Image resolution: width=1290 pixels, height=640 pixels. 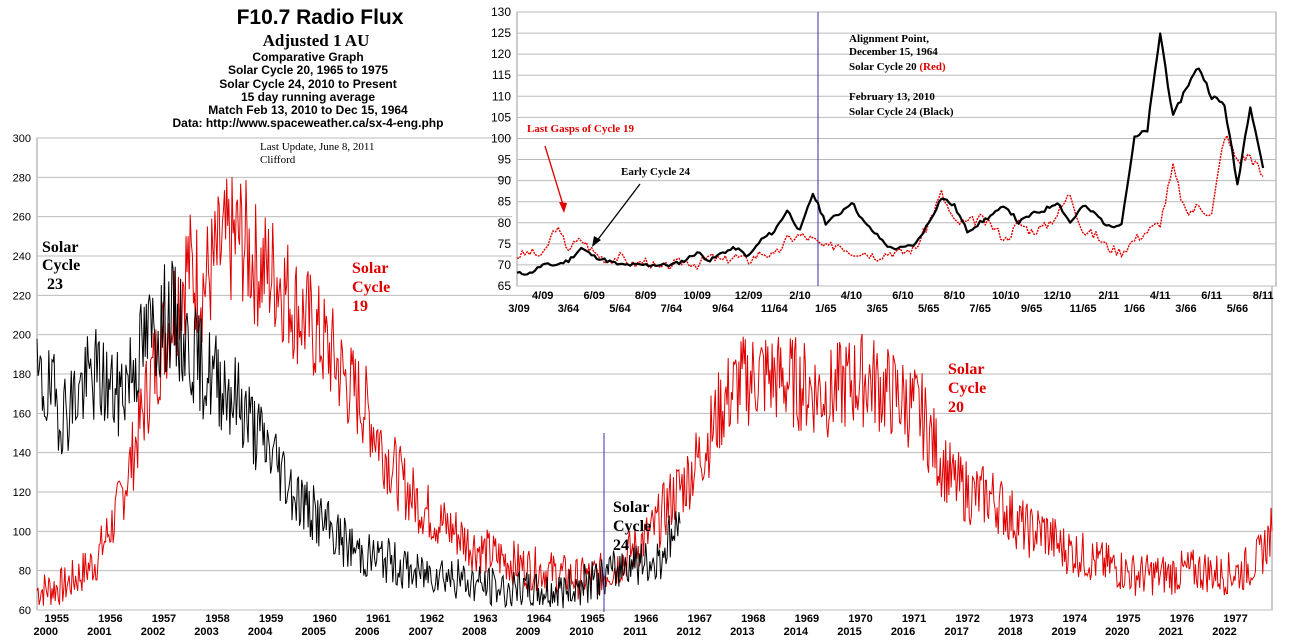 I want to click on main-x-tick-label-bottom: 2004, so click(x=260, y=632).